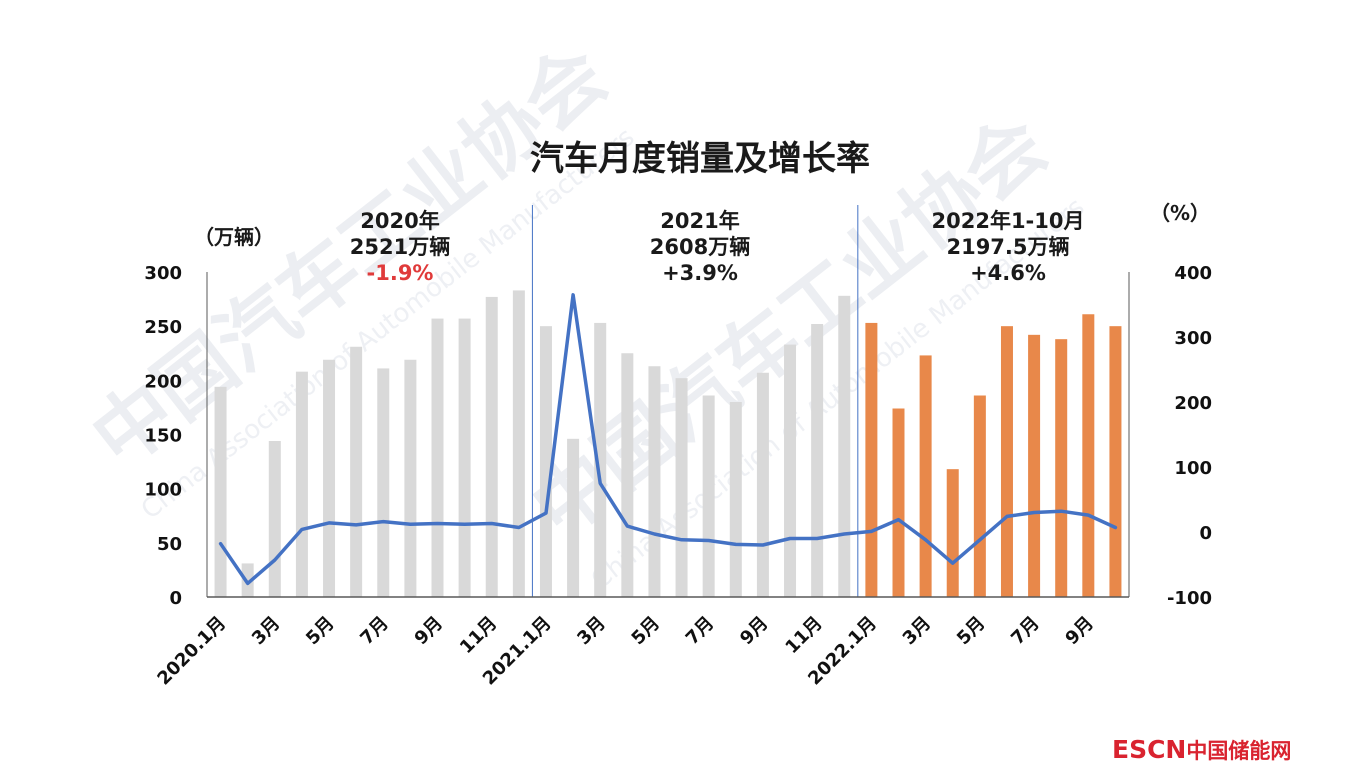  What do you see at coordinates (429, 631) in the screenshot?
I see `x-tick-5: 9月` at bounding box center [429, 631].